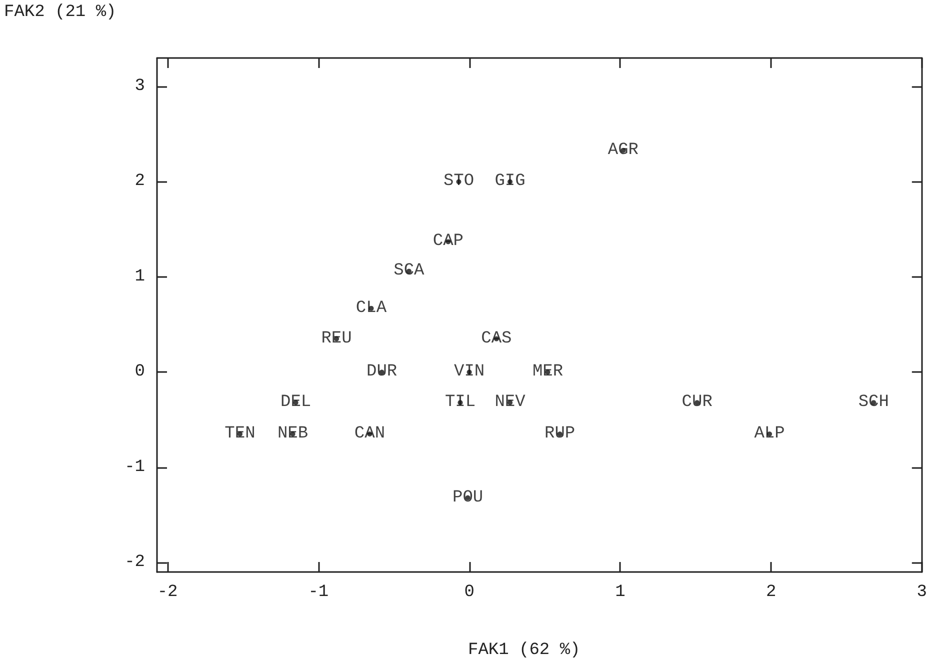 This screenshot has width=930, height=669. What do you see at coordinates (873, 402) in the screenshot?
I see `series-label: SCH` at bounding box center [873, 402].